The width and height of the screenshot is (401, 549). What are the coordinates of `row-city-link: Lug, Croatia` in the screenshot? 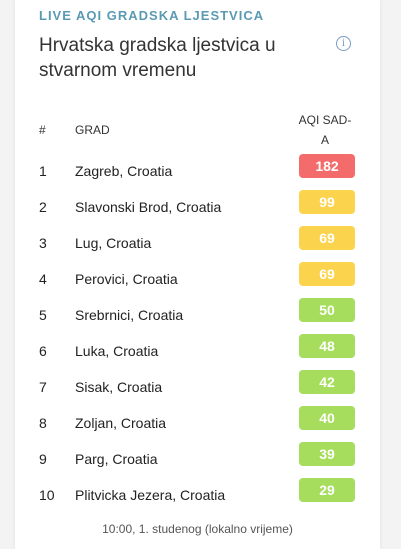 It's located at (113, 243).